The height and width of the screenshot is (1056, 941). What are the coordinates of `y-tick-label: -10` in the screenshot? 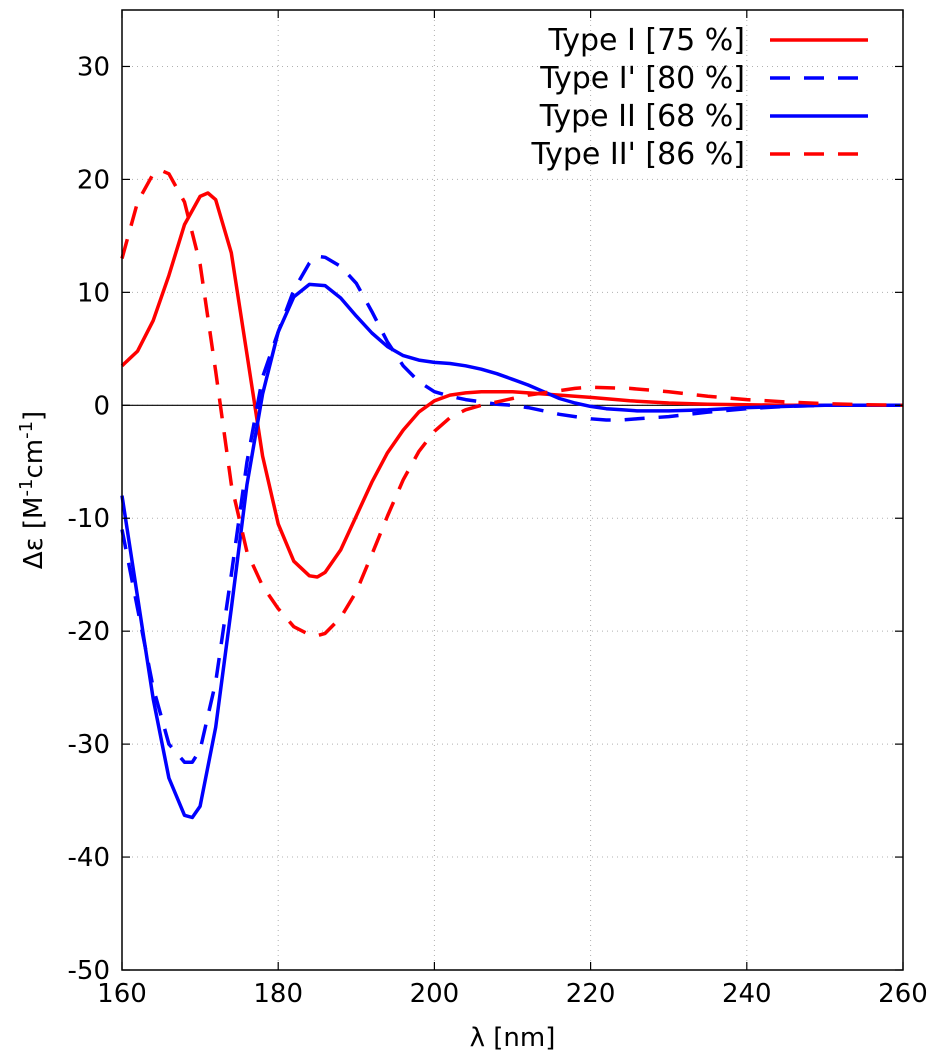 It's located at (89, 519).